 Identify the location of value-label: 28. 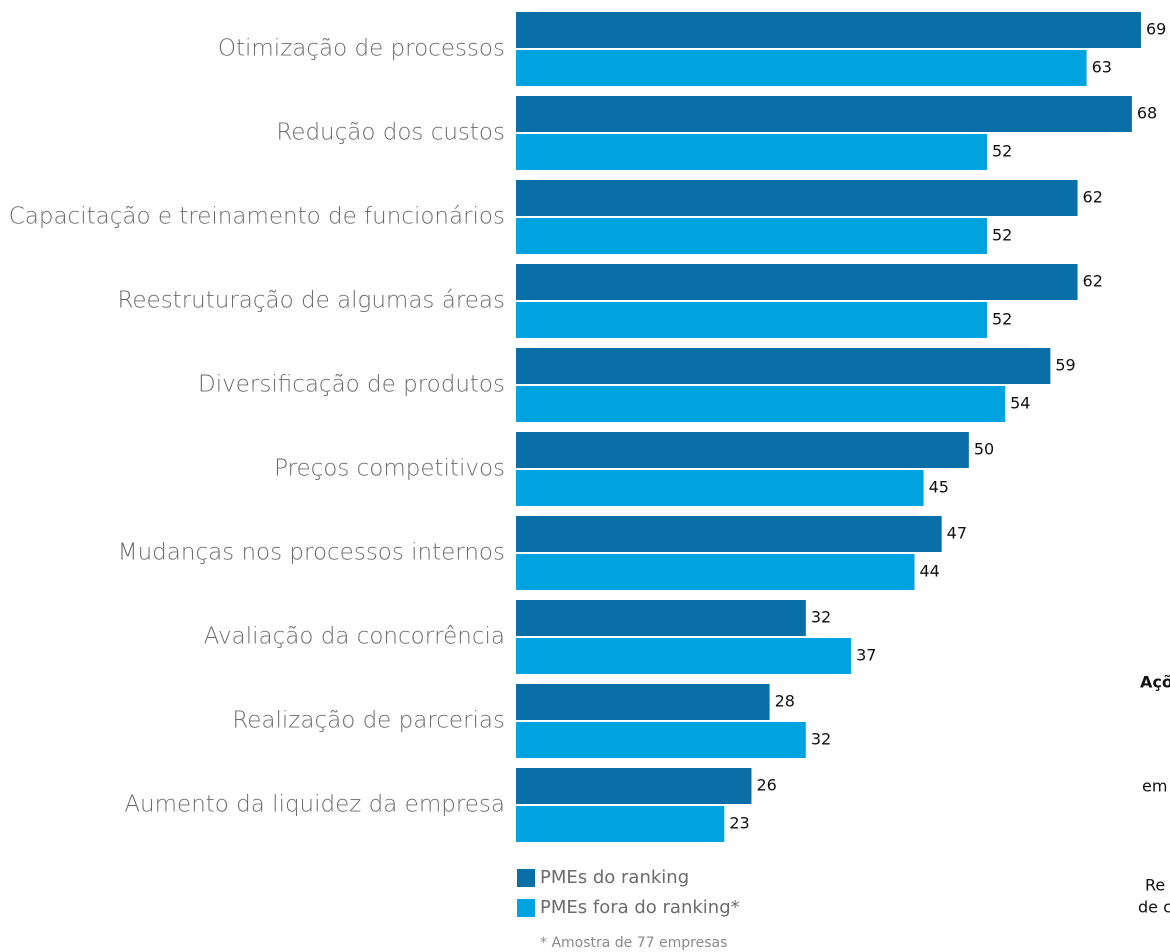
(785, 701).